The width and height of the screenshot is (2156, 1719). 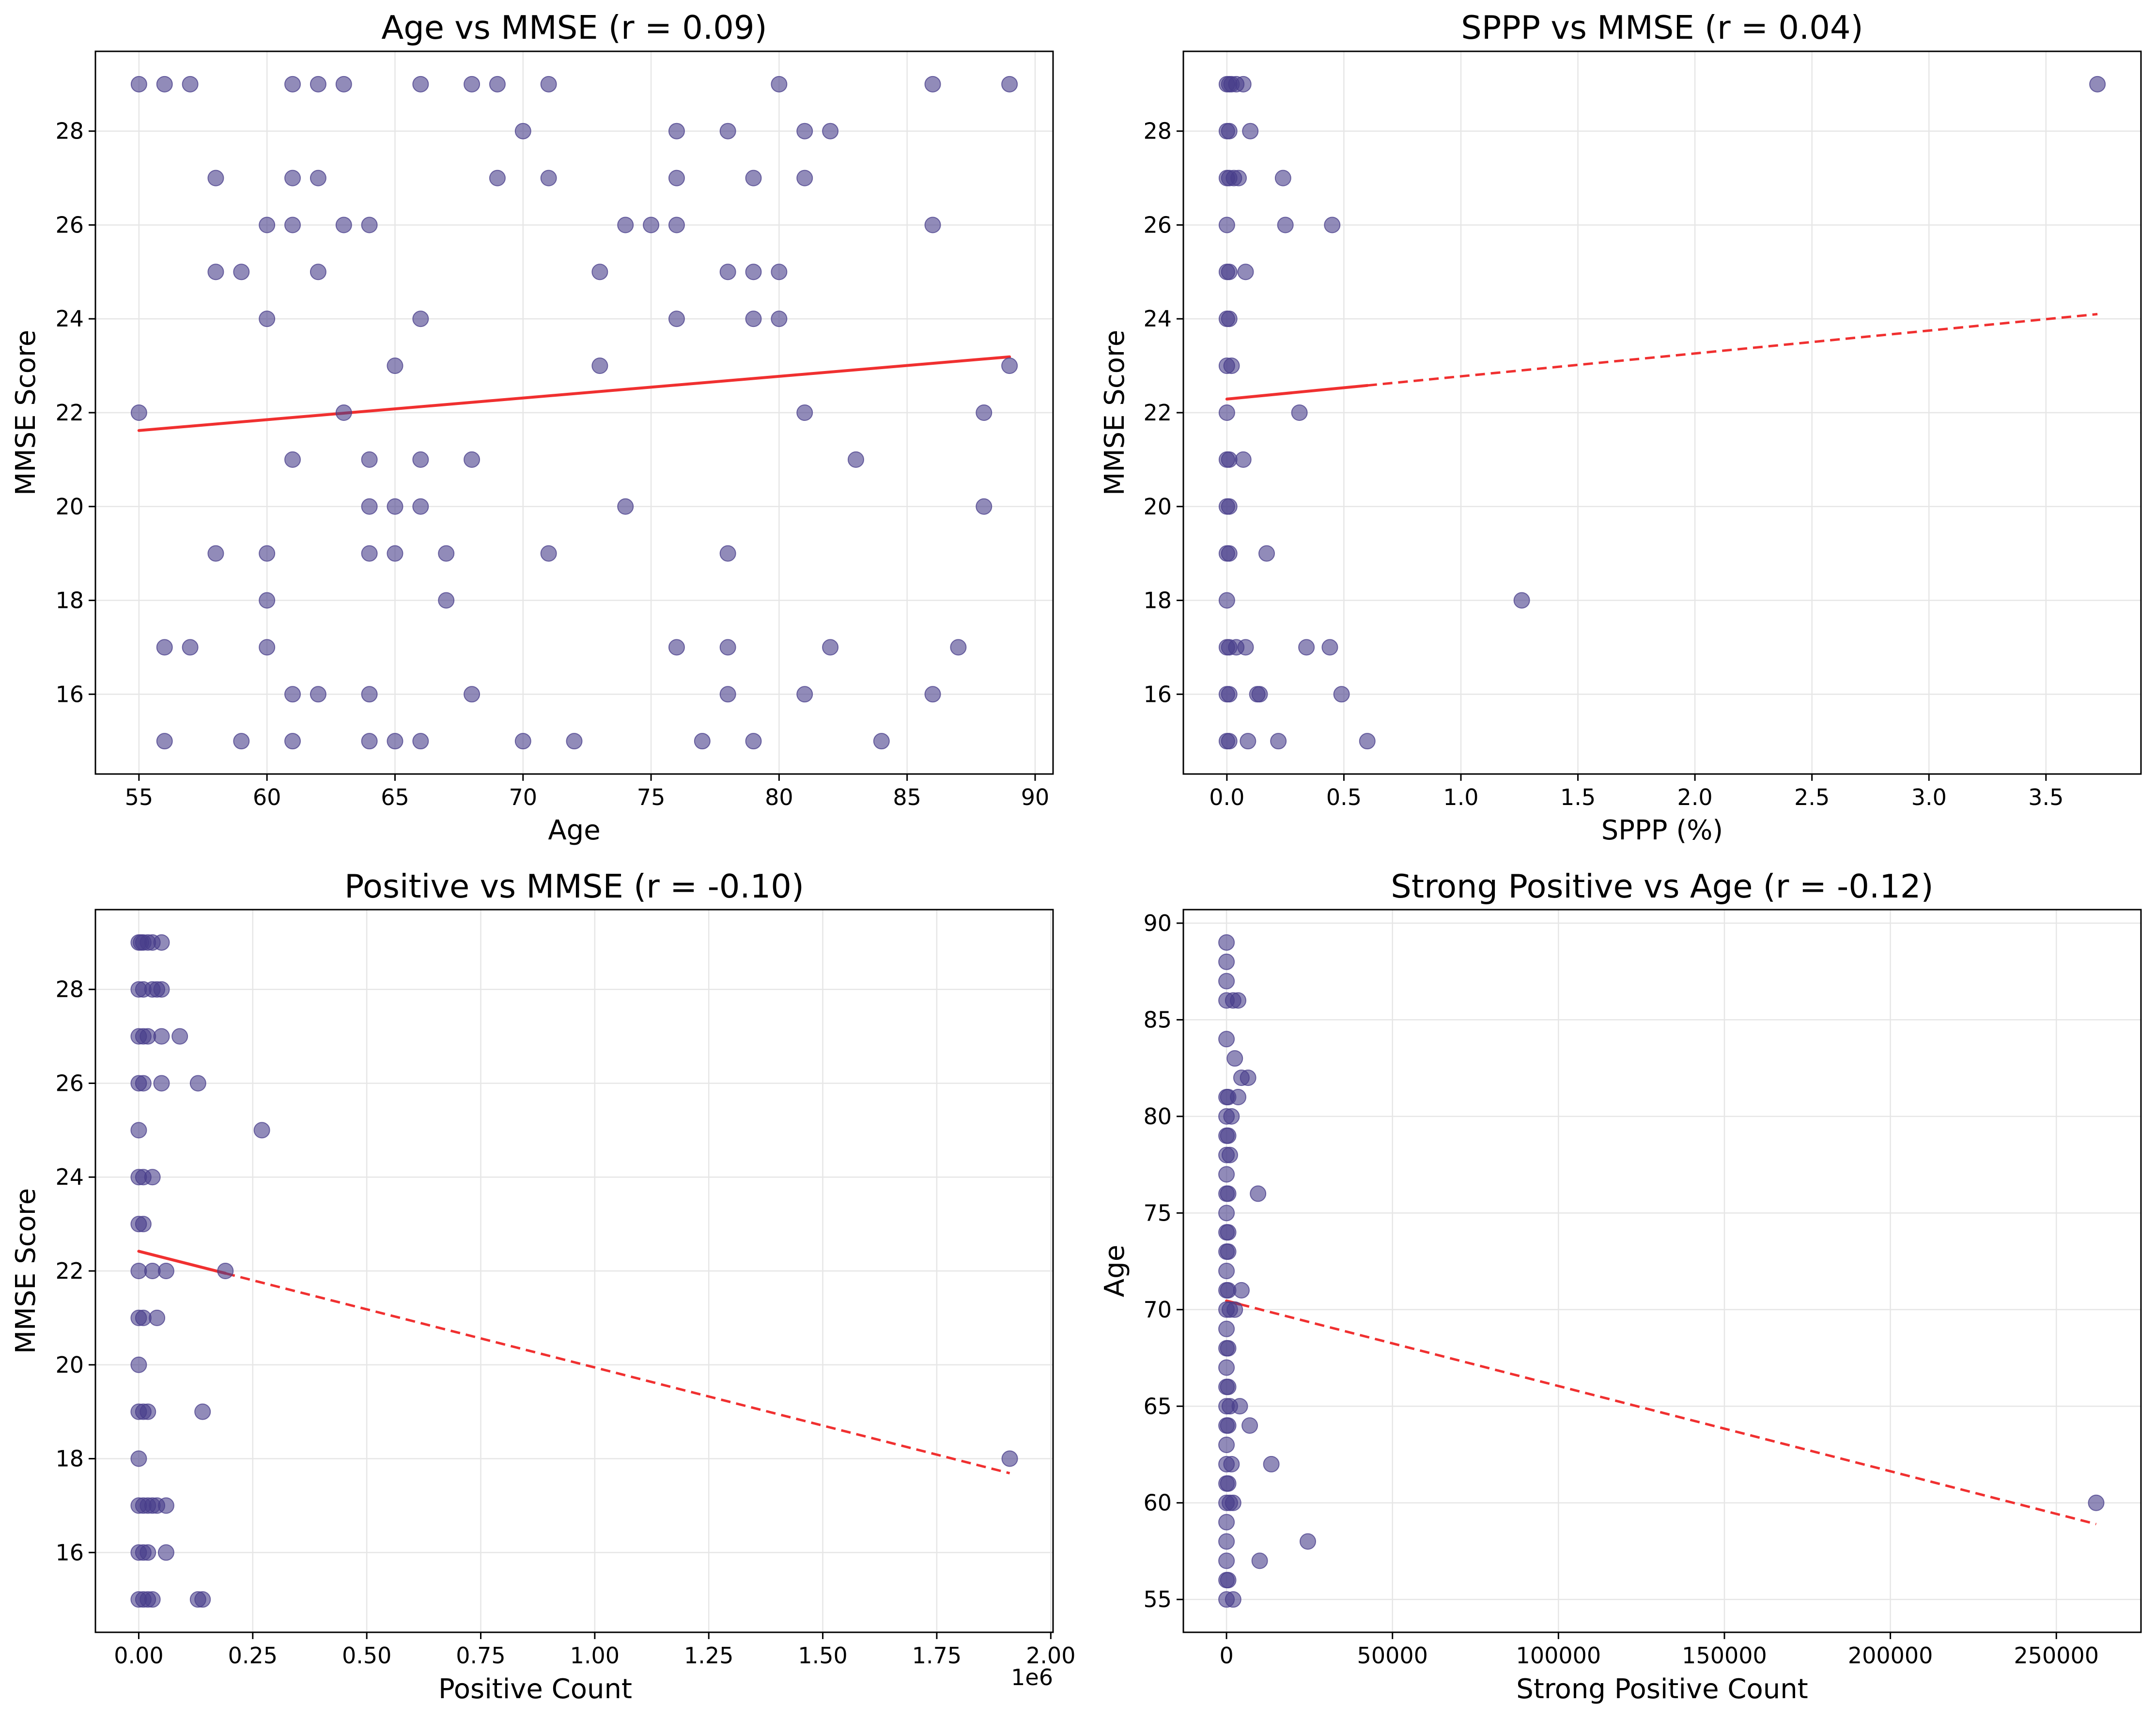 I want to click on x-tick-label: 150000, so click(x=1724, y=1655).